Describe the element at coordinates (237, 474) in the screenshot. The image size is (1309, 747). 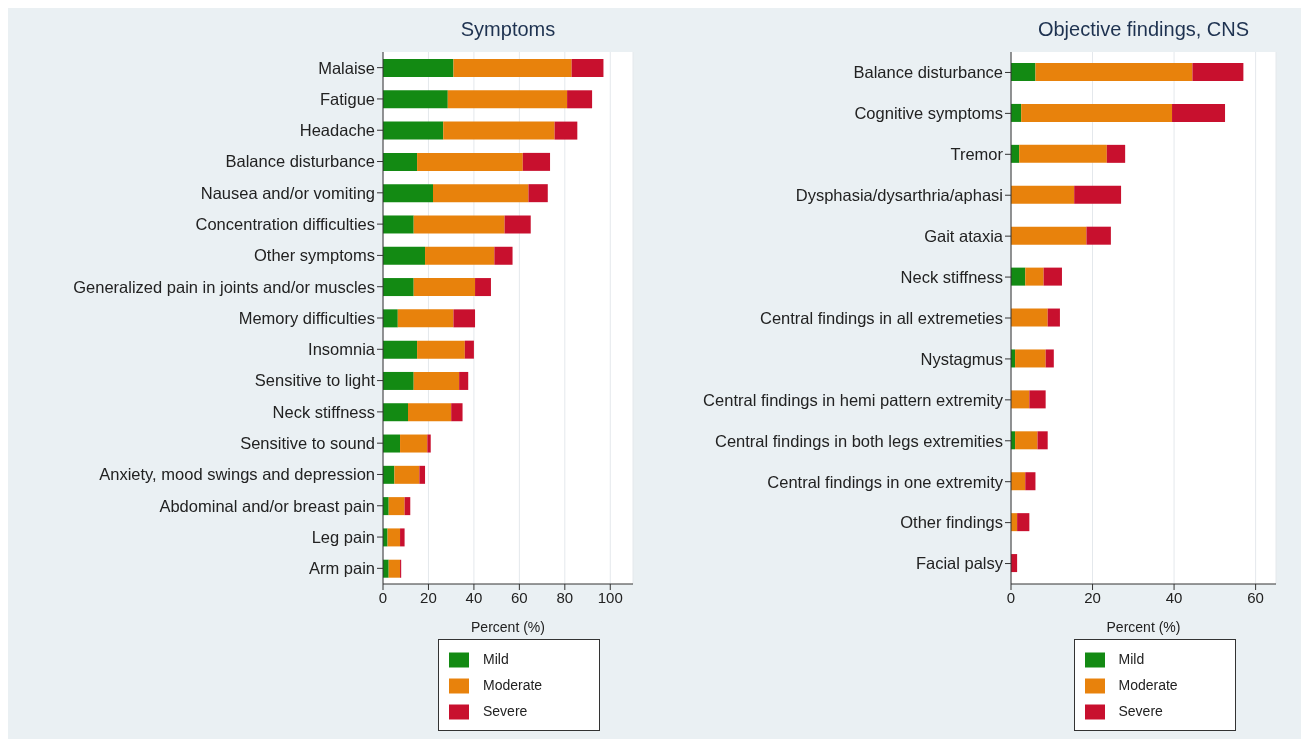
I see `y-tick-label: Anxiety, mood swings and depression` at that location.